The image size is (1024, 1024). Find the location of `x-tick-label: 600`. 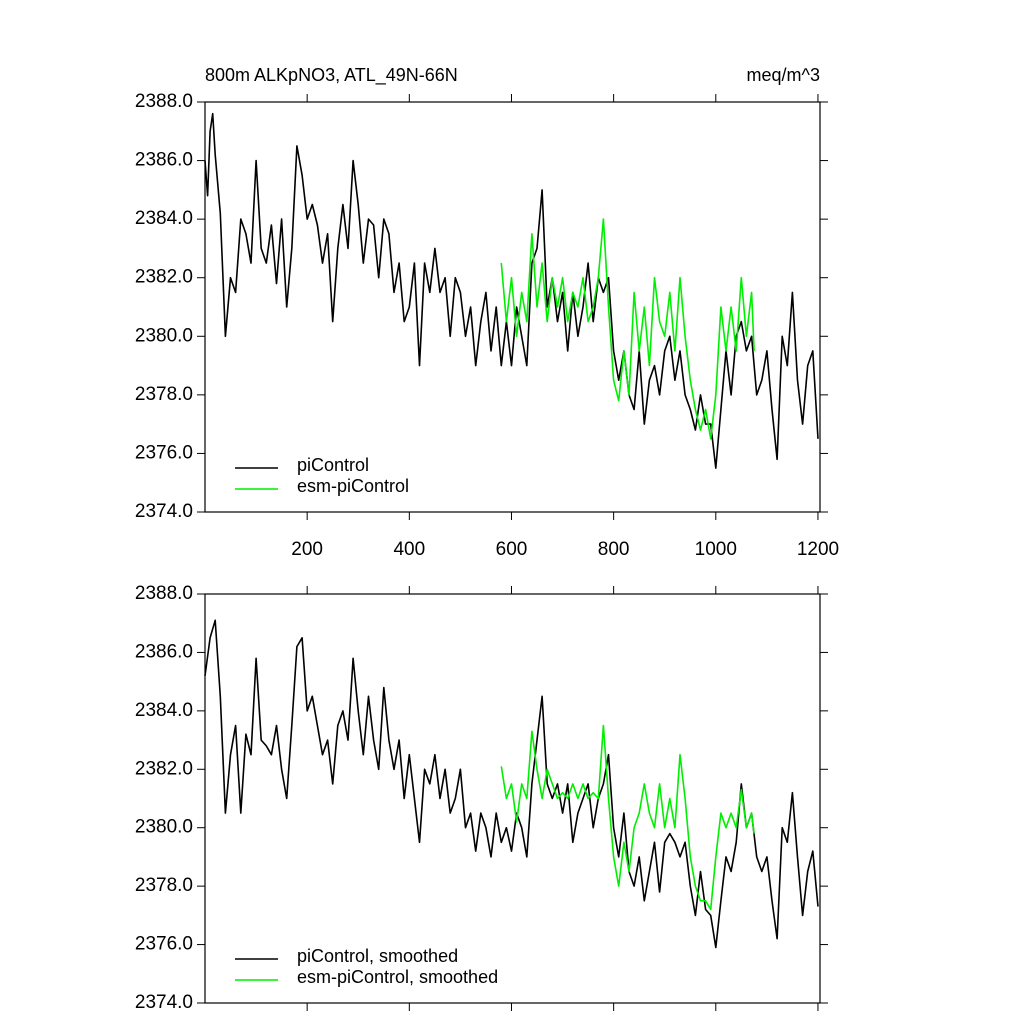

x-tick-label: 600 is located at coordinates (512, 549).